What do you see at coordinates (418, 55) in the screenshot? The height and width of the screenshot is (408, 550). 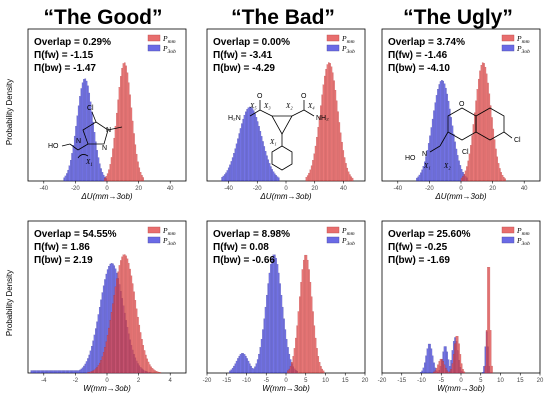 I see `stat-line: Π(fw) = -1.46` at bounding box center [418, 55].